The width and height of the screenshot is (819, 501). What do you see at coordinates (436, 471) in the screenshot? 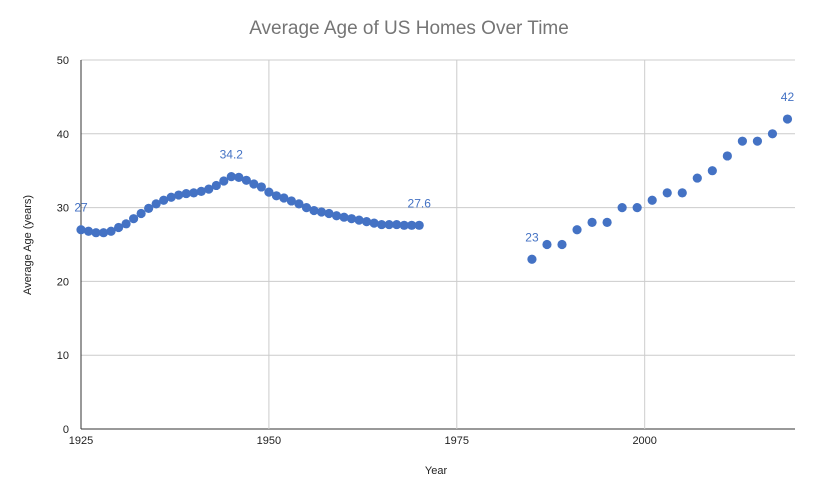
I see `x-axis-label: Year` at bounding box center [436, 471].